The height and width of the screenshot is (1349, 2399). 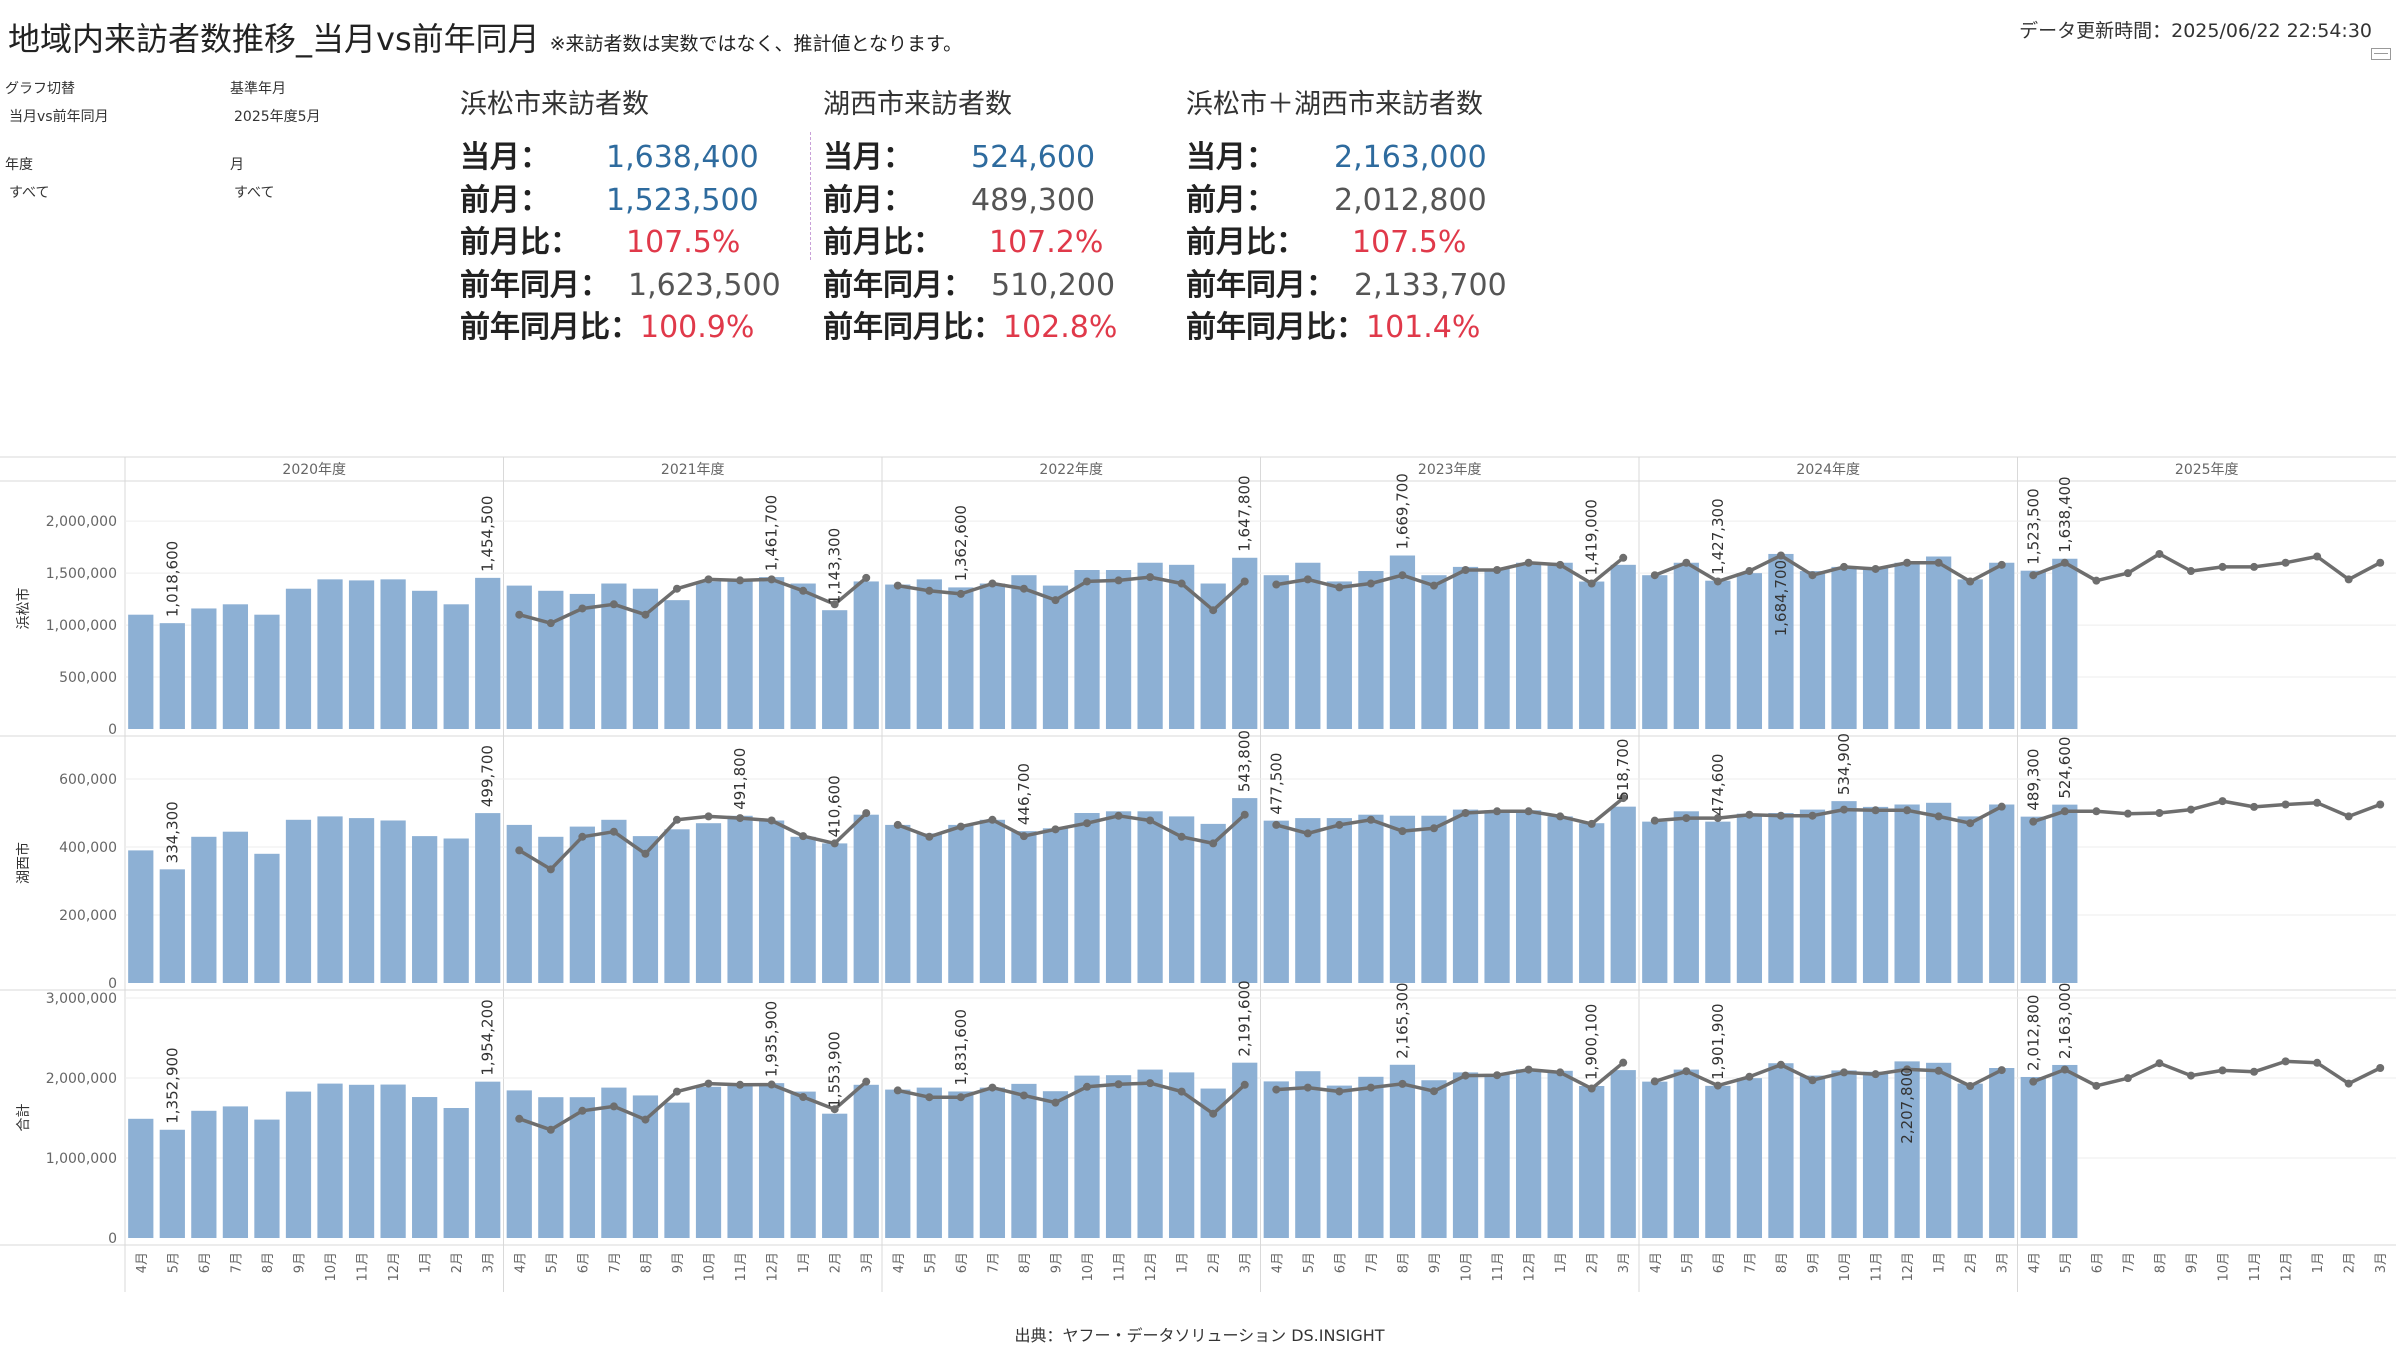 I want to click on kpi-label-mom: 前月比：, so click(x=883, y=242).